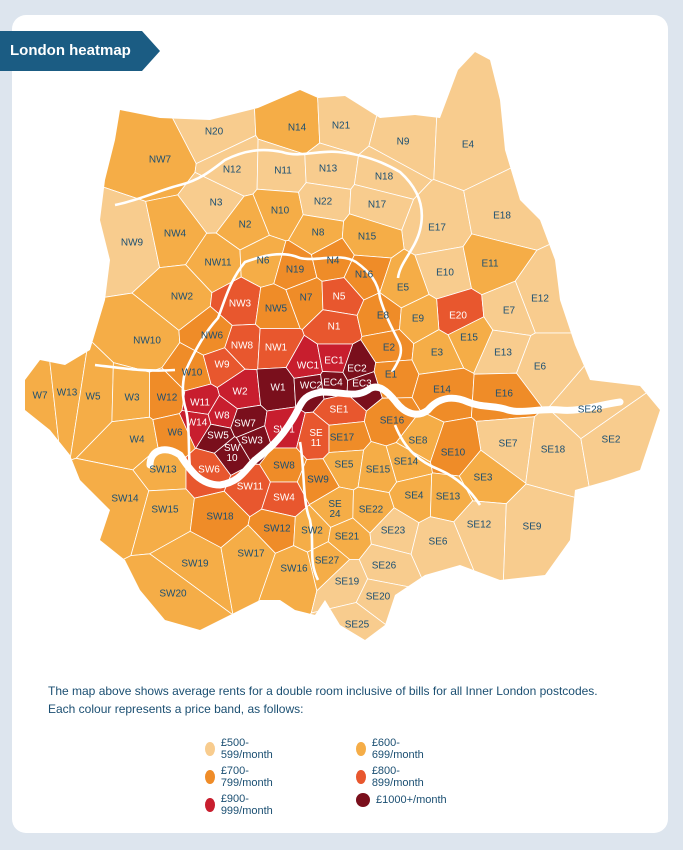 Image resolution: width=683 pixels, height=850 pixels. What do you see at coordinates (200, 403) in the screenshot?
I see `postcode-label-w11: W11` at bounding box center [200, 403].